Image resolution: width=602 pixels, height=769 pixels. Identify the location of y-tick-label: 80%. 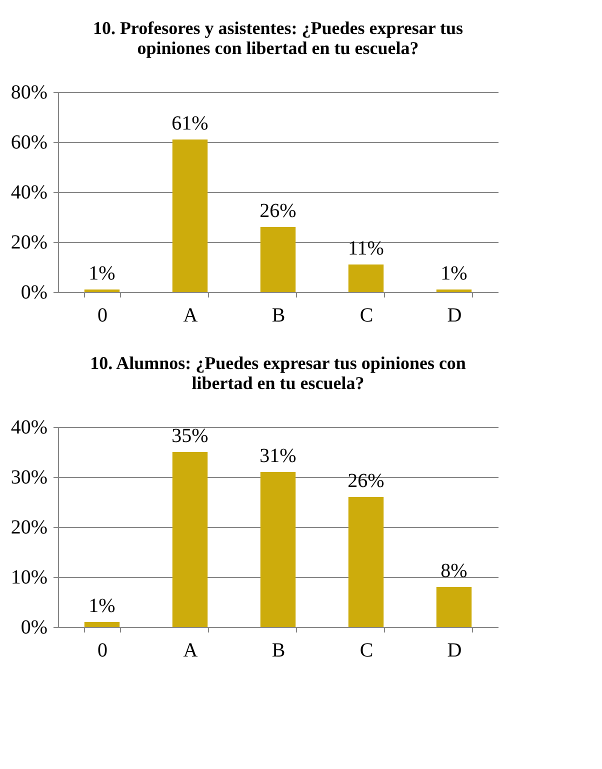
(29, 93).